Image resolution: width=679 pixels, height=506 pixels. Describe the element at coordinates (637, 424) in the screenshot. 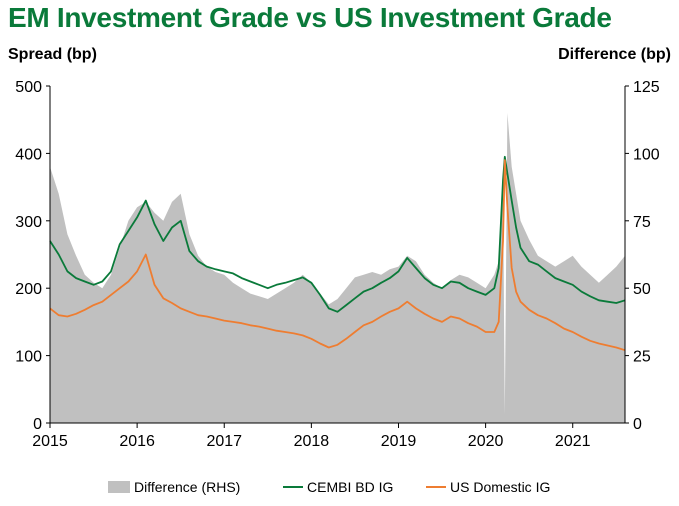

I see `right-y-tick-label: 0` at that location.